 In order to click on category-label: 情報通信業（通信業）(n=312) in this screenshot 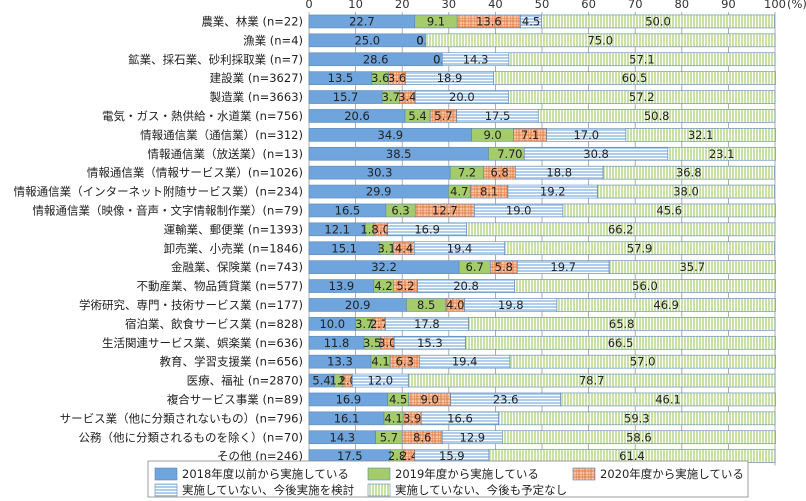, I will do `click(221, 135)`.